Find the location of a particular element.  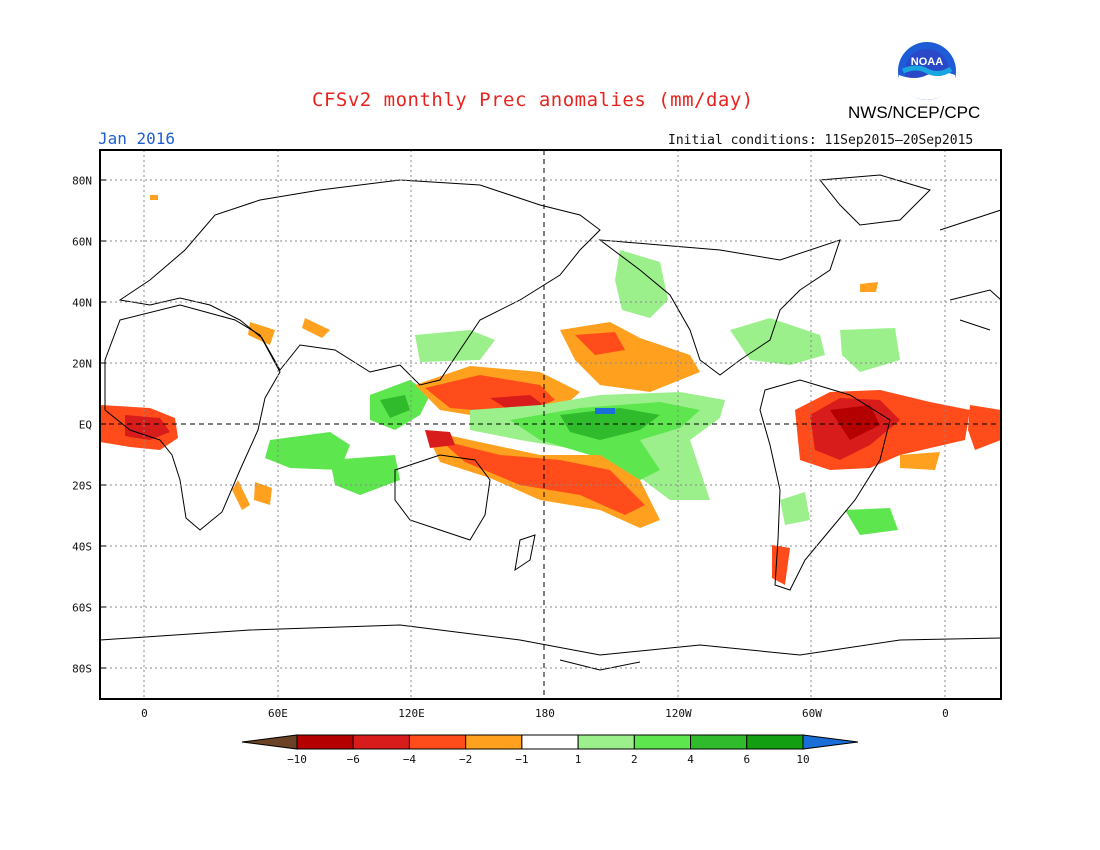

lat-label: 40S is located at coordinates (82, 547).